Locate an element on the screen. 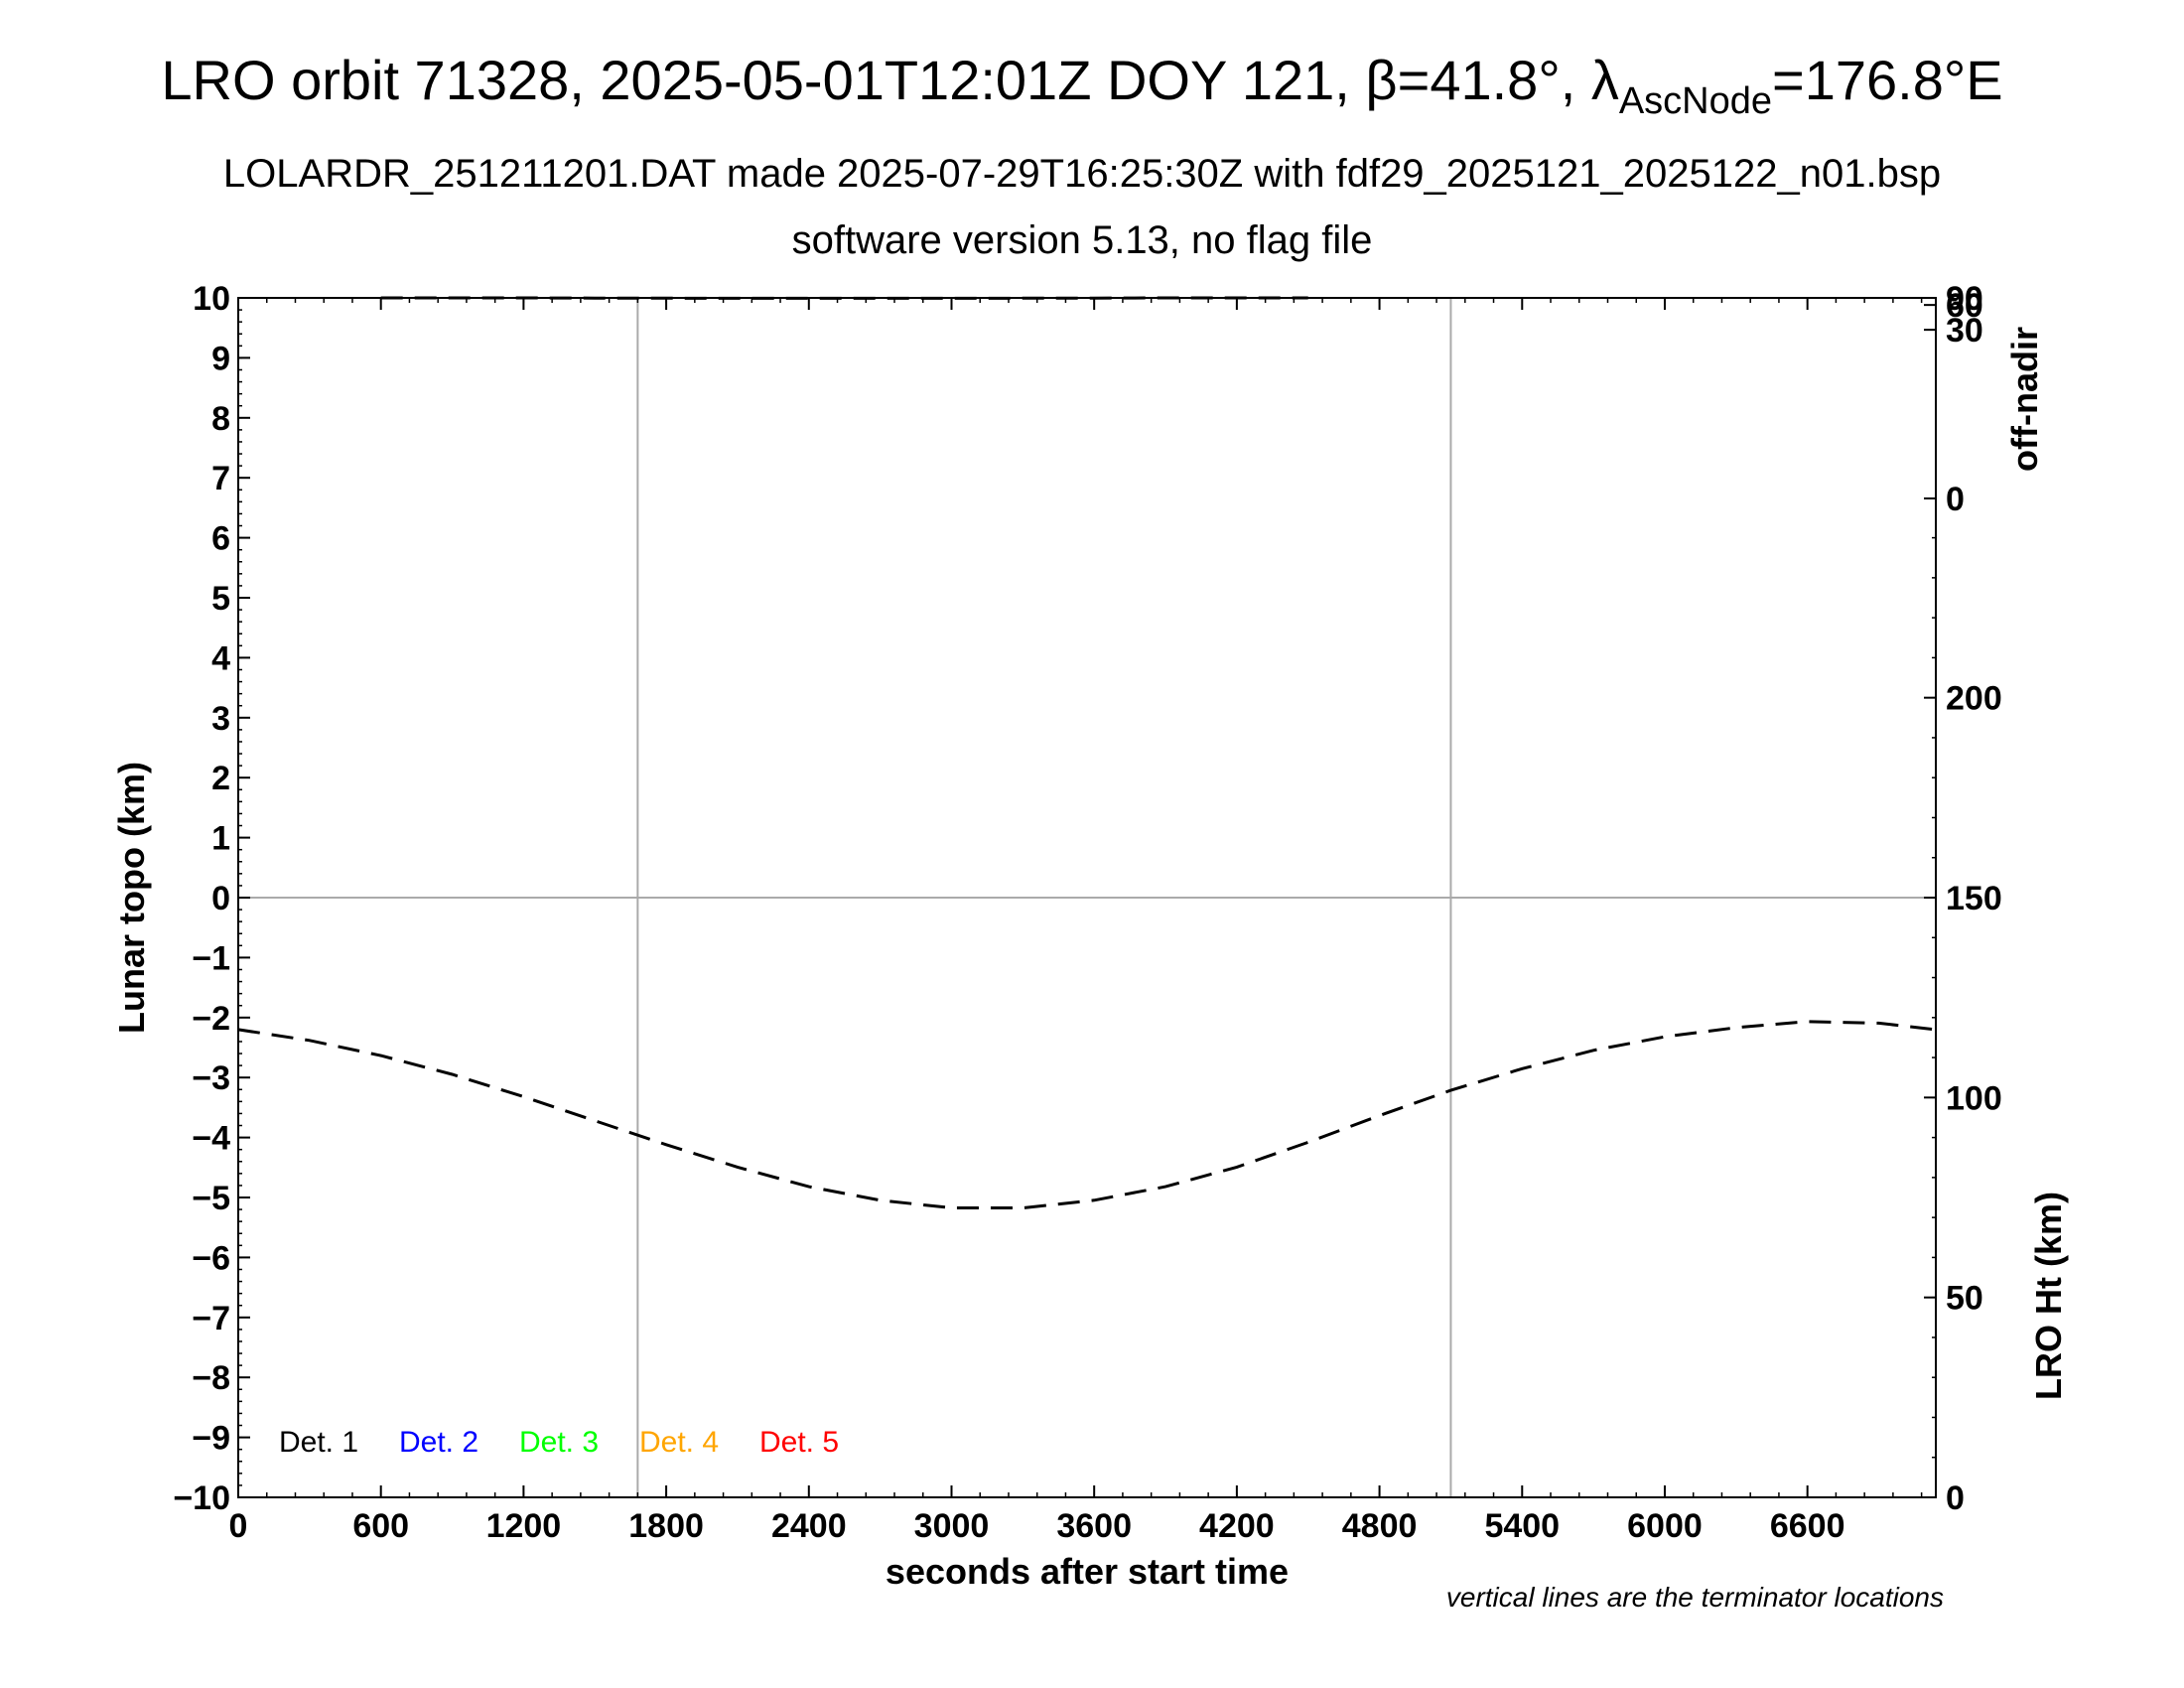 This screenshot has width=2184, height=1688. y-tick-label: 4 is located at coordinates (220, 658).